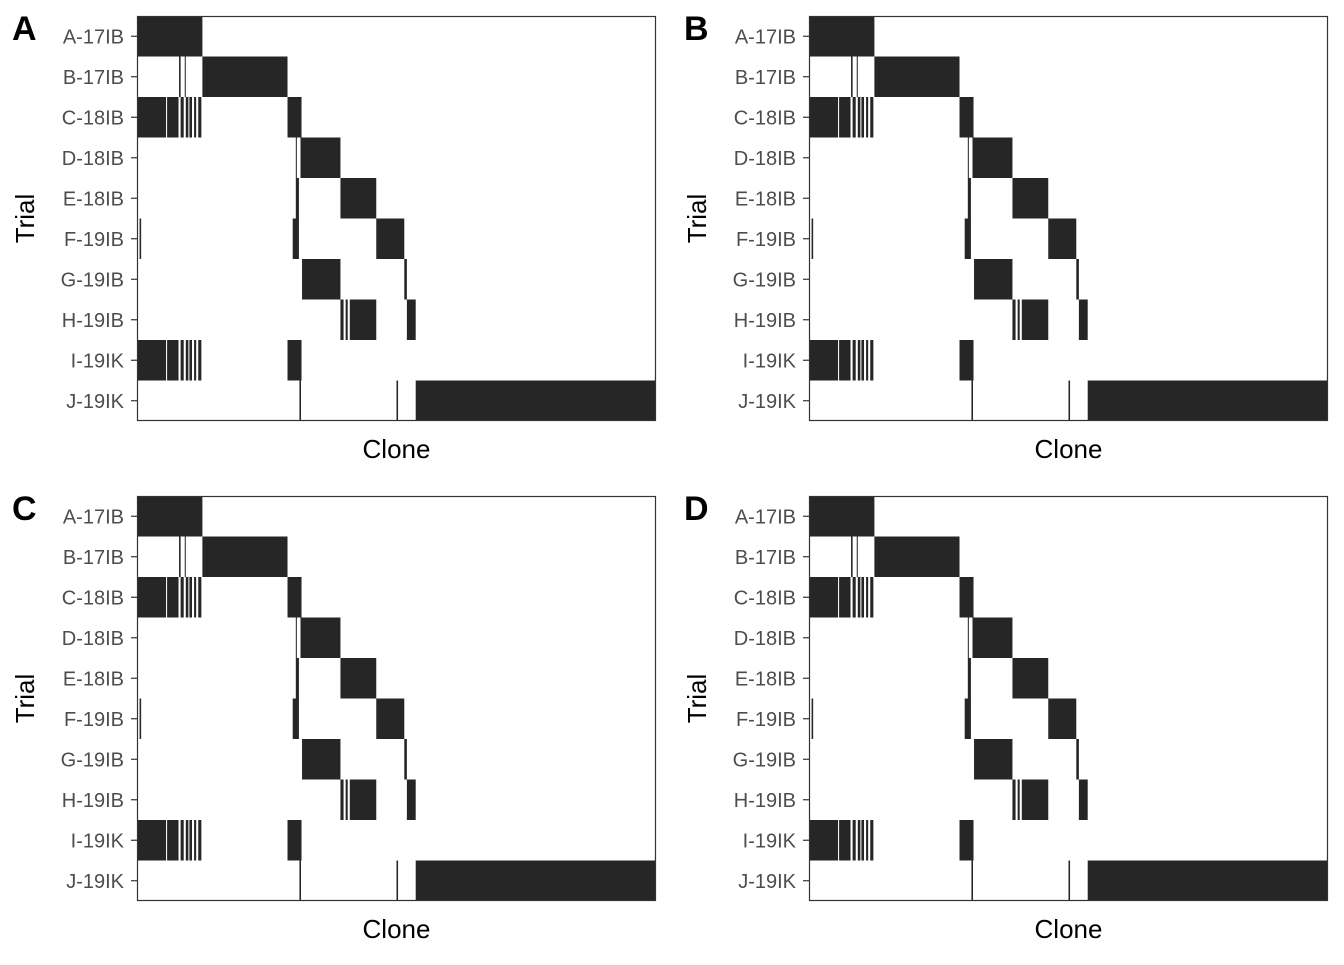 This screenshot has width=1344, height=965. Describe the element at coordinates (98, 841) in the screenshot. I see `y-tick-label: I-19IK` at that location.